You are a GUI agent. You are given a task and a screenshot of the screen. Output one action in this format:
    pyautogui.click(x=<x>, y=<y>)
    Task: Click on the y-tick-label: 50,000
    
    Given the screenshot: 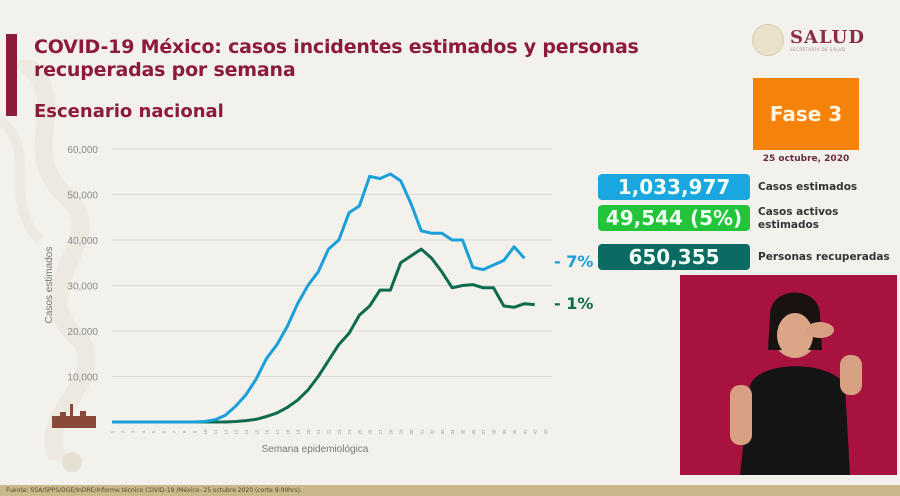 What is the action you would take?
    pyautogui.click(x=82, y=196)
    